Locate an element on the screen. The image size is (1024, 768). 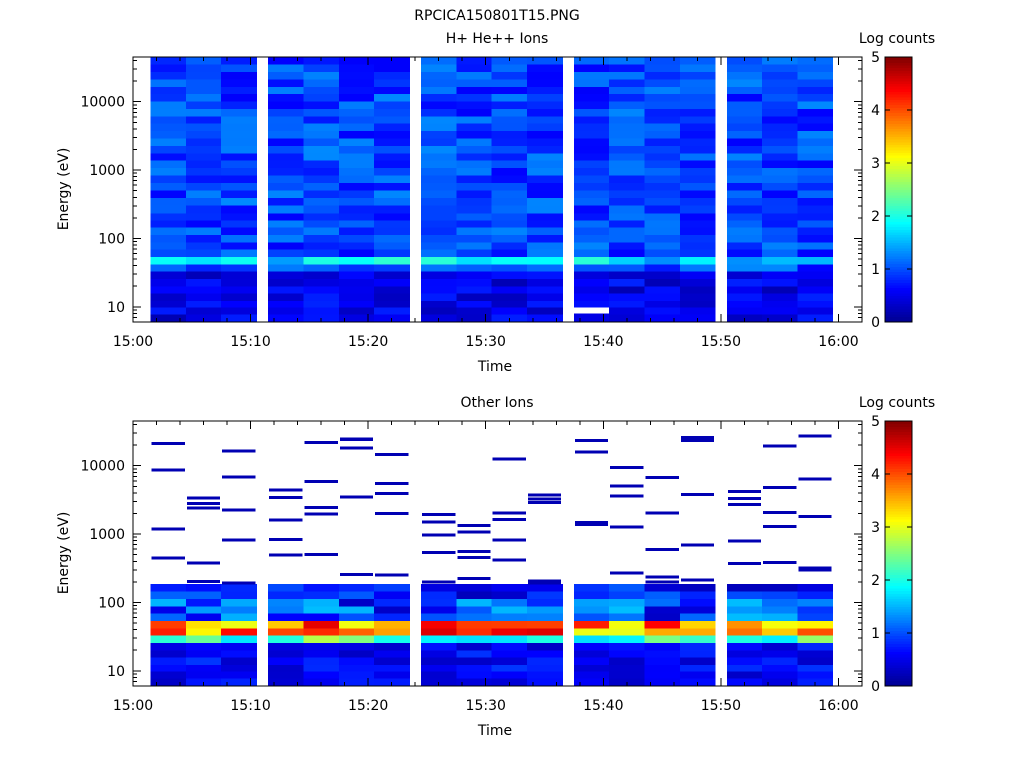
colorbar-frame is located at coordinates (898, 553).